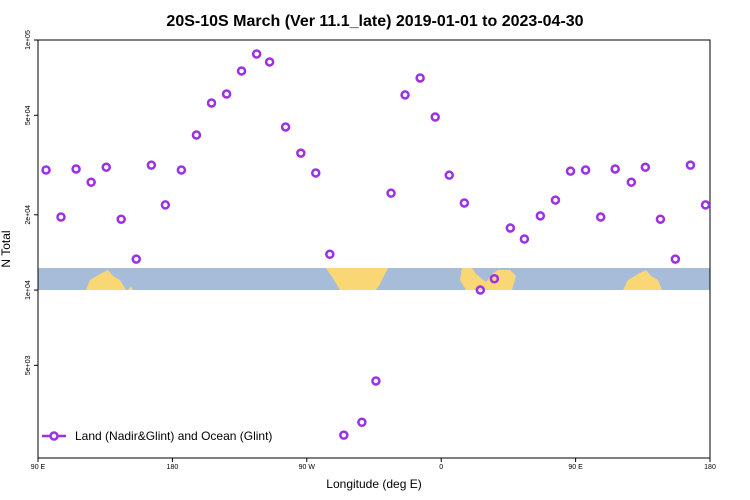 The height and width of the screenshot is (500, 750). Describe the element at coordinates (374, 279) in the screenshot. I see `map-land` at that location.